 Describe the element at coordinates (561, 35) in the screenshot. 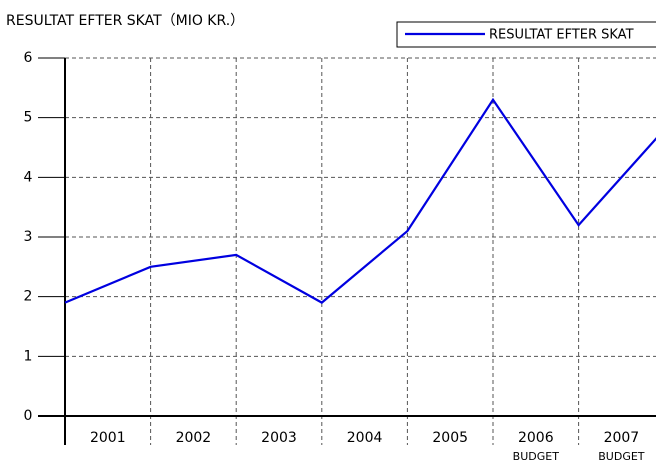

I see `legend-label: RESULTAT EFTER SKAT` at that location.